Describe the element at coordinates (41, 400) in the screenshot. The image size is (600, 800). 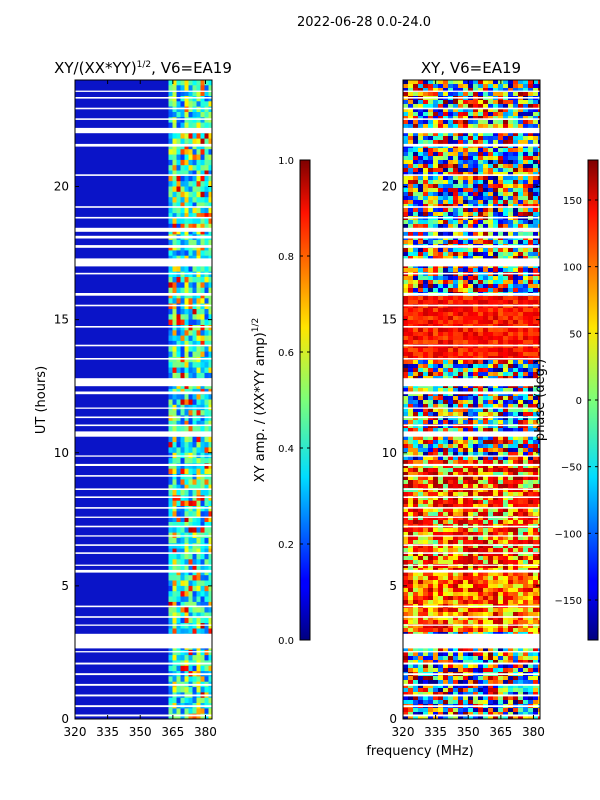
I see `y-axis-label: UT (hours)` at that location.